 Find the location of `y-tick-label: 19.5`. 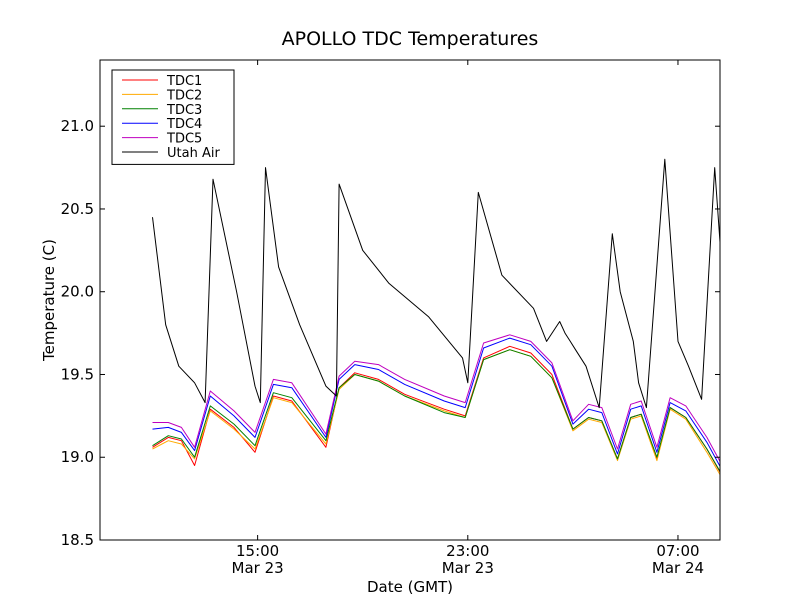

y-tick-label: 19.5 is located at coordinates (77, 374).